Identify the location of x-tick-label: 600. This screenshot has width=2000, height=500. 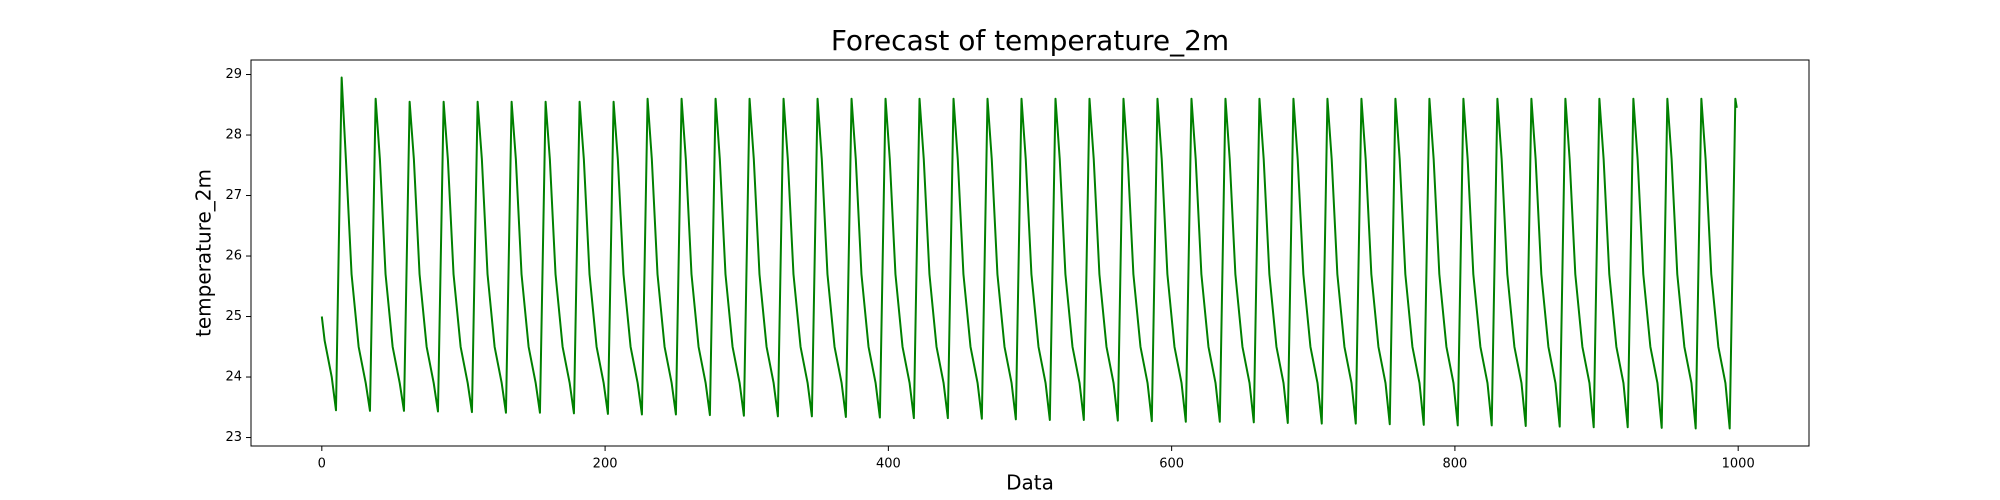
(1171, 464).